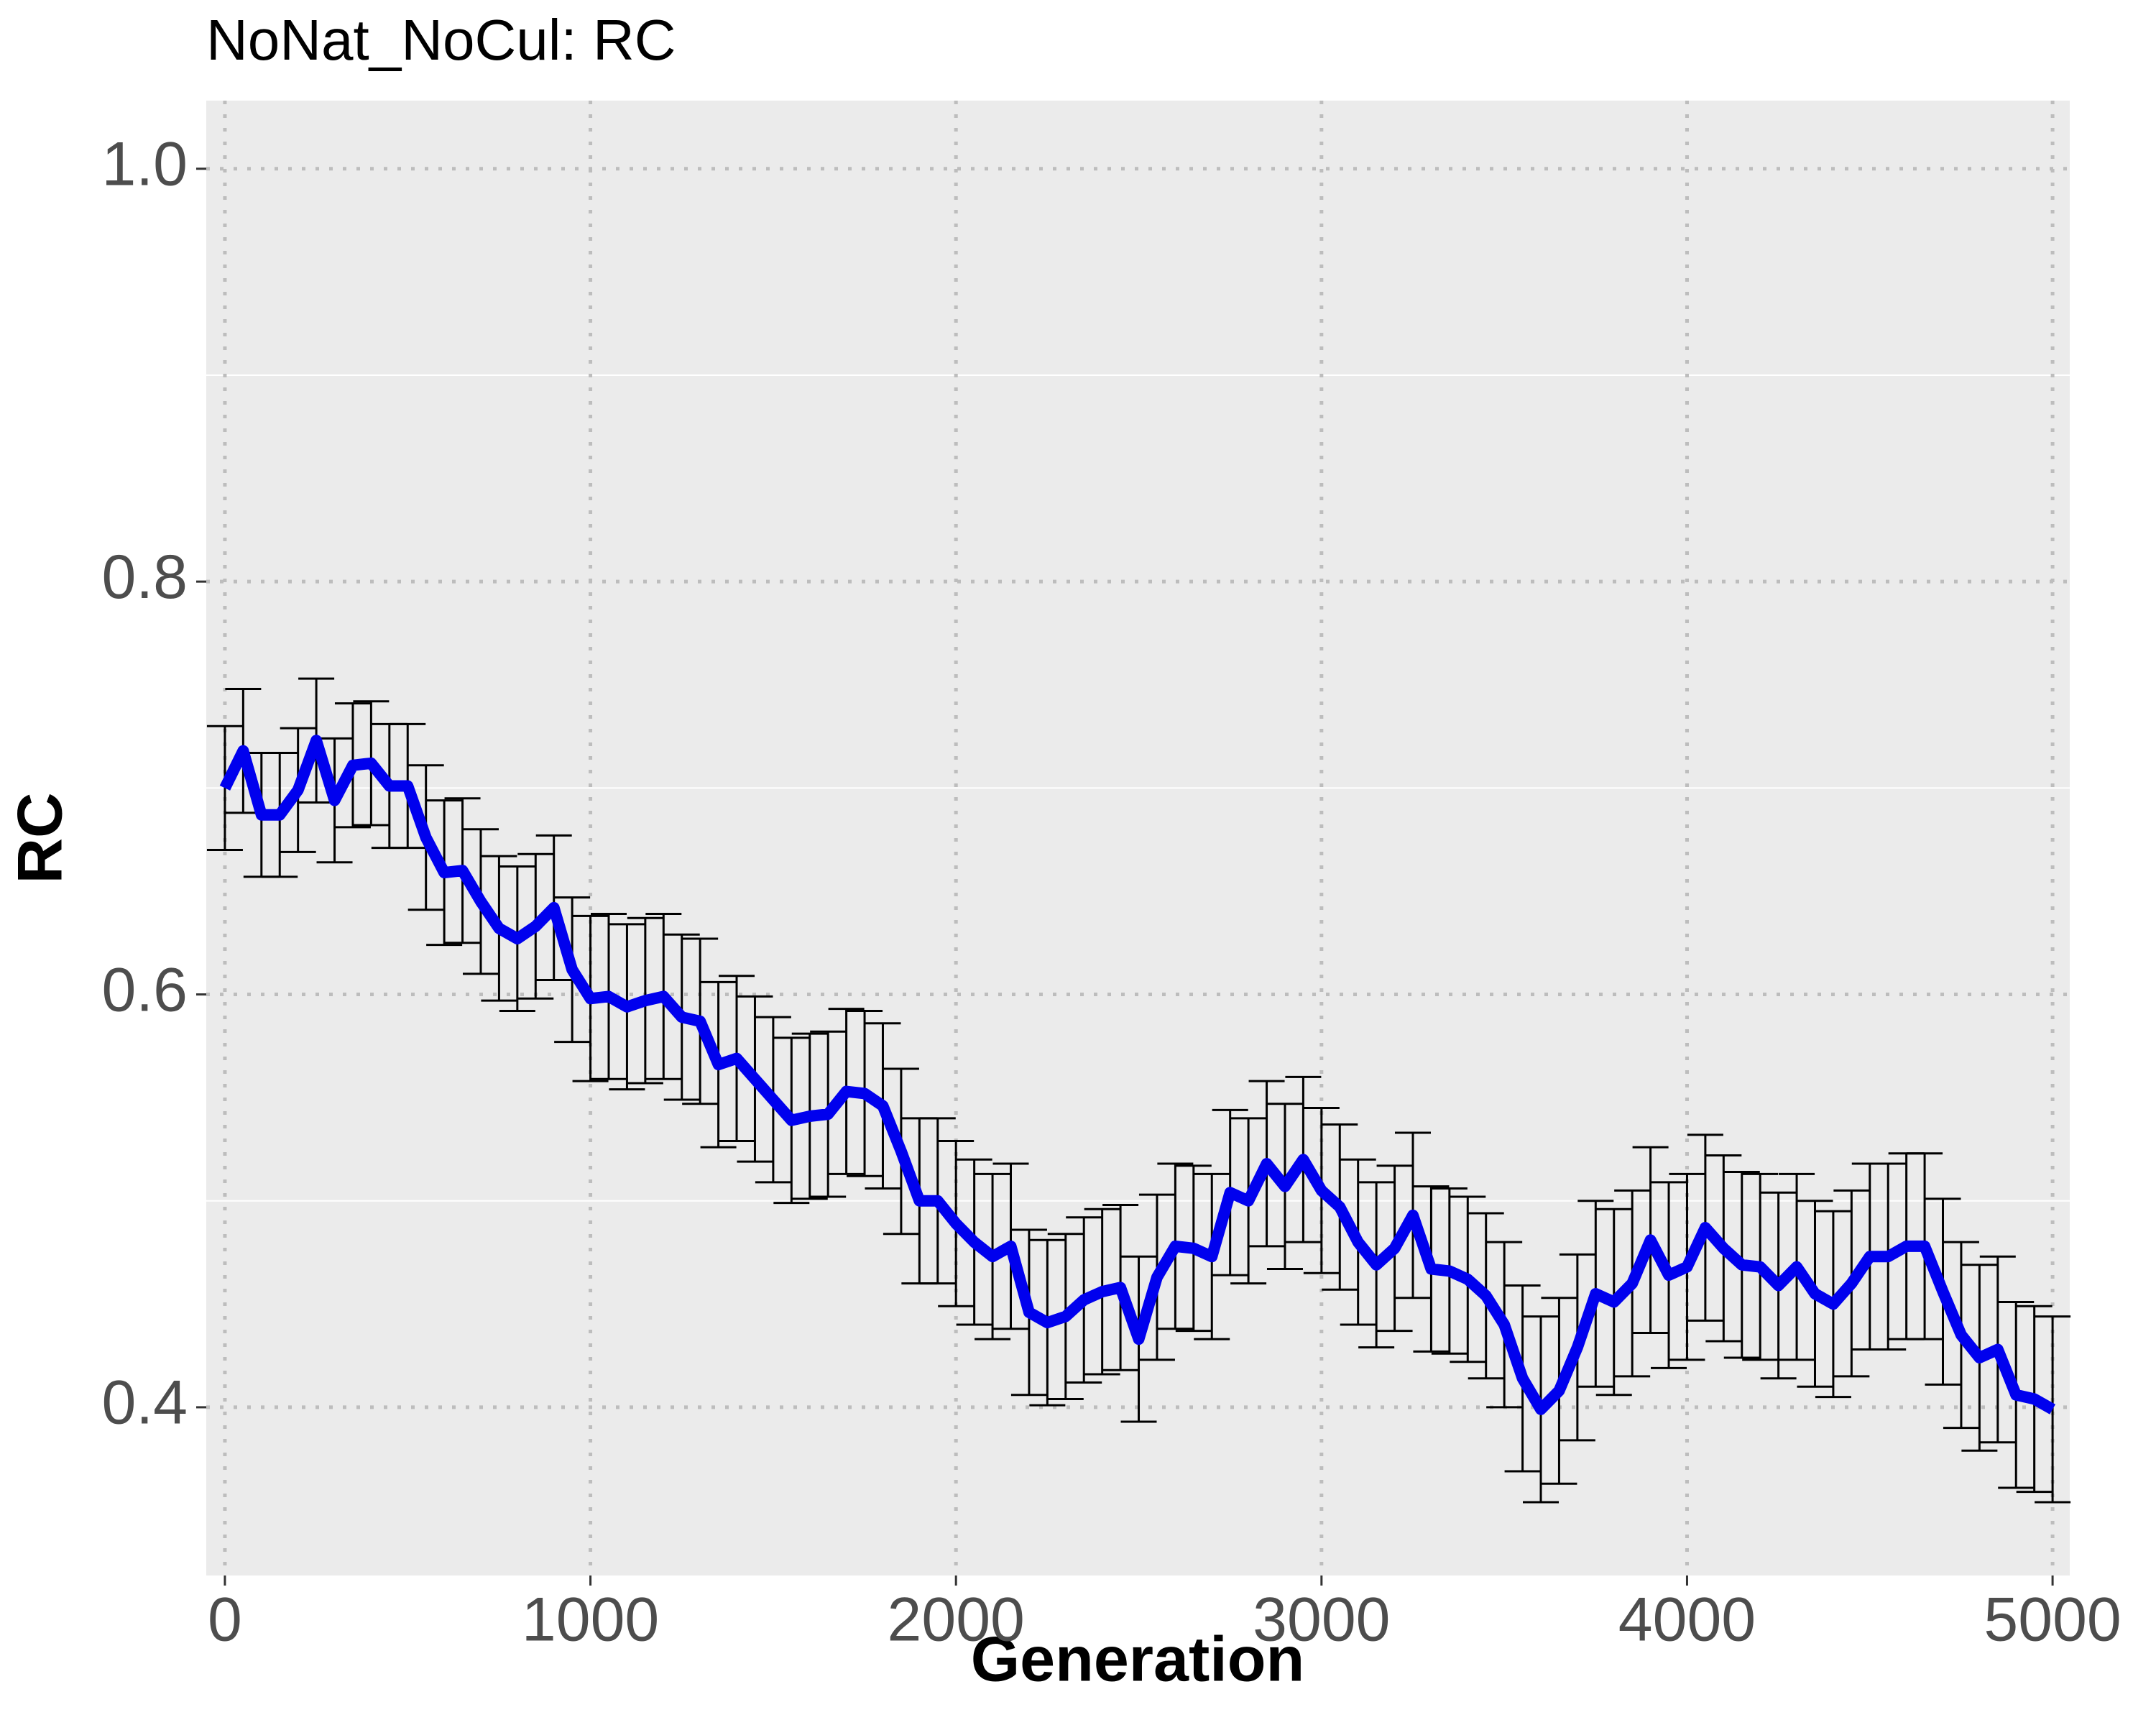 The width and height of the screenshot is (2156, 1725). I want to click on x-tick-label: 0, so click(225, 1620).